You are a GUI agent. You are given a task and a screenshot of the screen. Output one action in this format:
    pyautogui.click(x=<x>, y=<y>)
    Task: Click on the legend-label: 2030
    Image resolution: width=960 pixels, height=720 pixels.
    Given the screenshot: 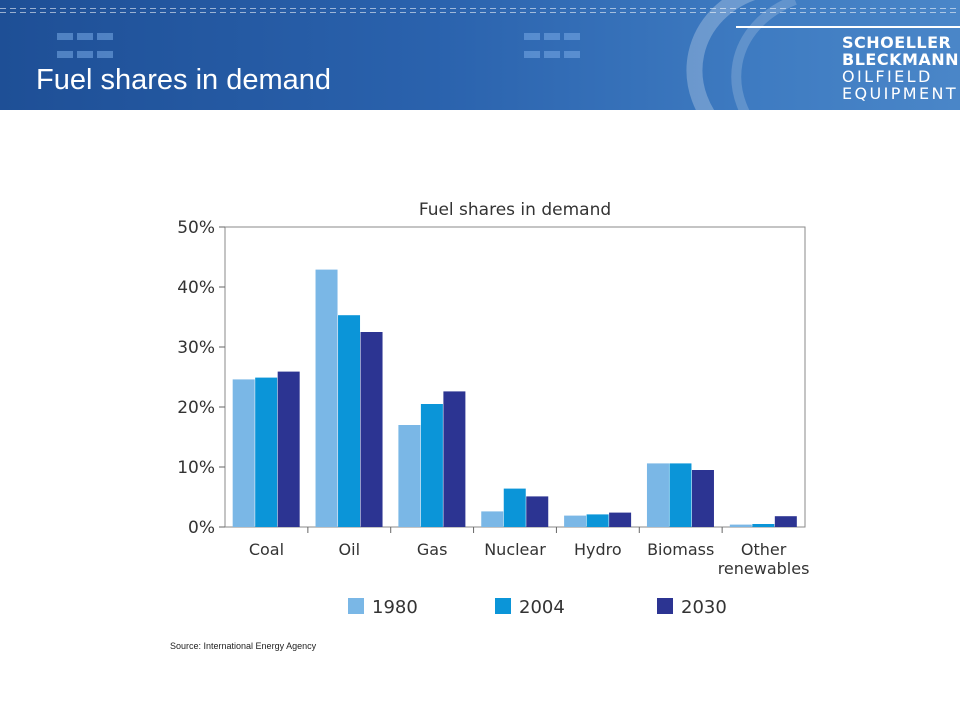 What is the action you would take?
    pyautogui.click(x=704, y=607)
    